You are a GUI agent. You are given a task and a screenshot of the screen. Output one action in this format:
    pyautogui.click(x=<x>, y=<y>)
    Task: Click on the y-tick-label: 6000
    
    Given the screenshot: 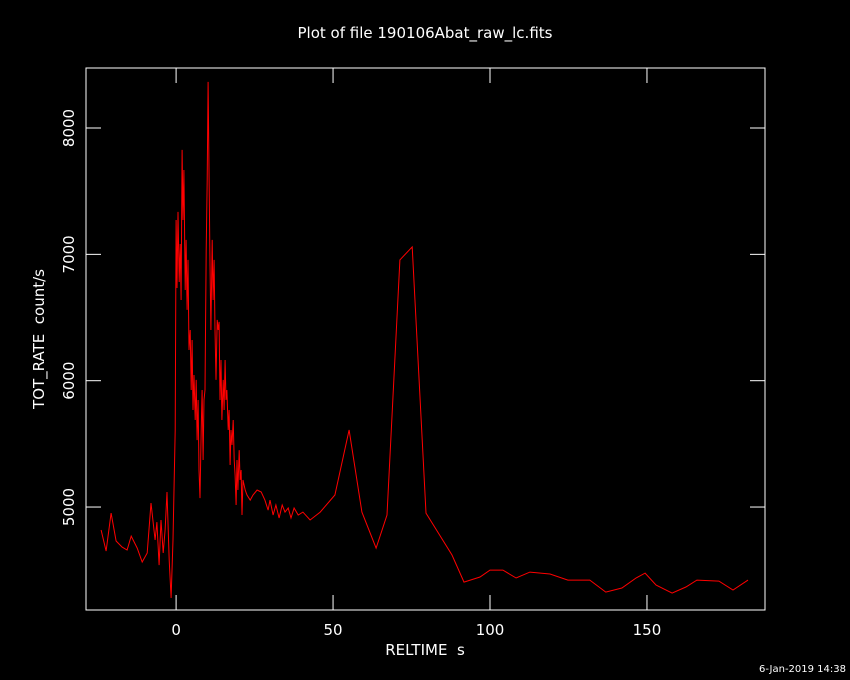 What is the action you would take?
    pyautogui.click(x=69, y=381)
    